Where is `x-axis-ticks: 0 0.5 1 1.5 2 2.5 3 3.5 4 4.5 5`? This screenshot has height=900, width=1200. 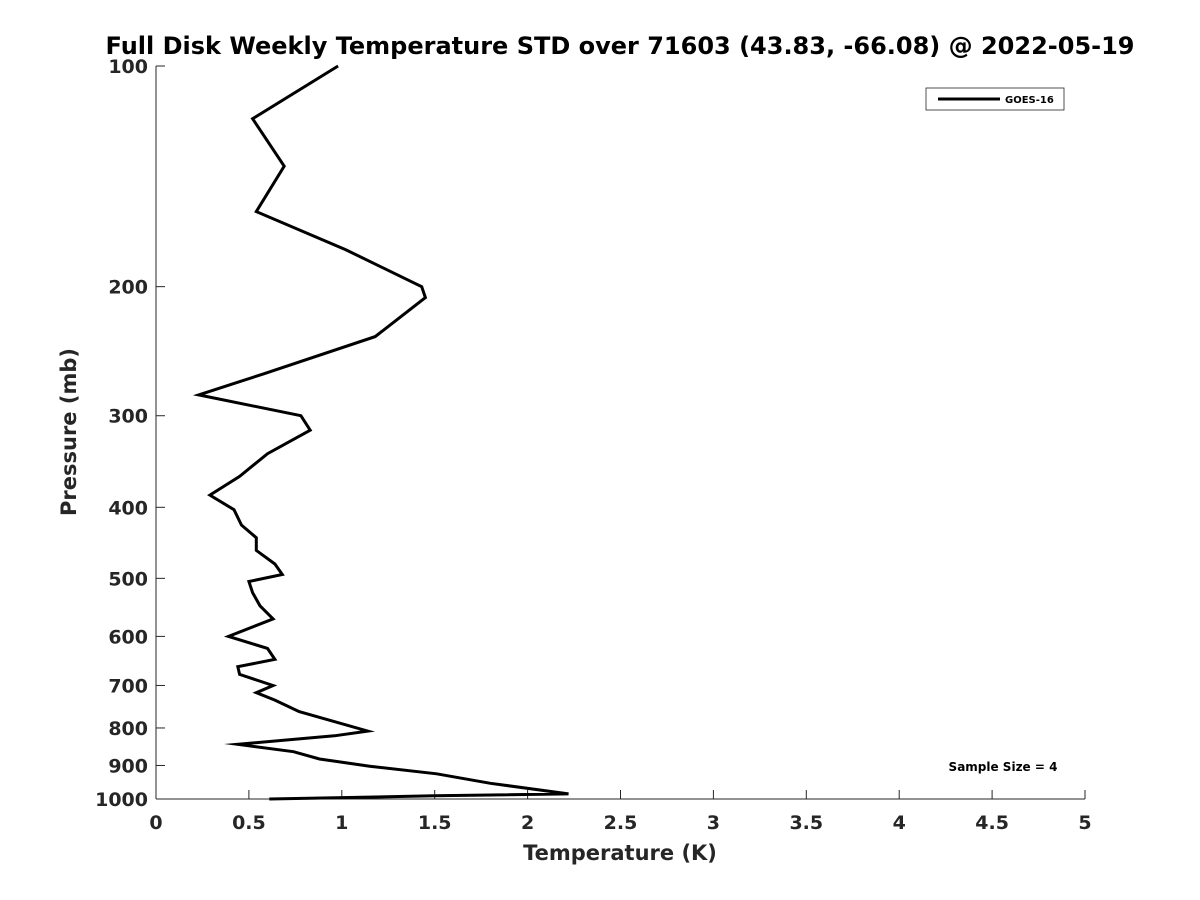
x-axis-ticks: 0 0.5 1 1.5 2 2.5 3 3.5 4 4.5 5 is located at coordinates (620, 812).